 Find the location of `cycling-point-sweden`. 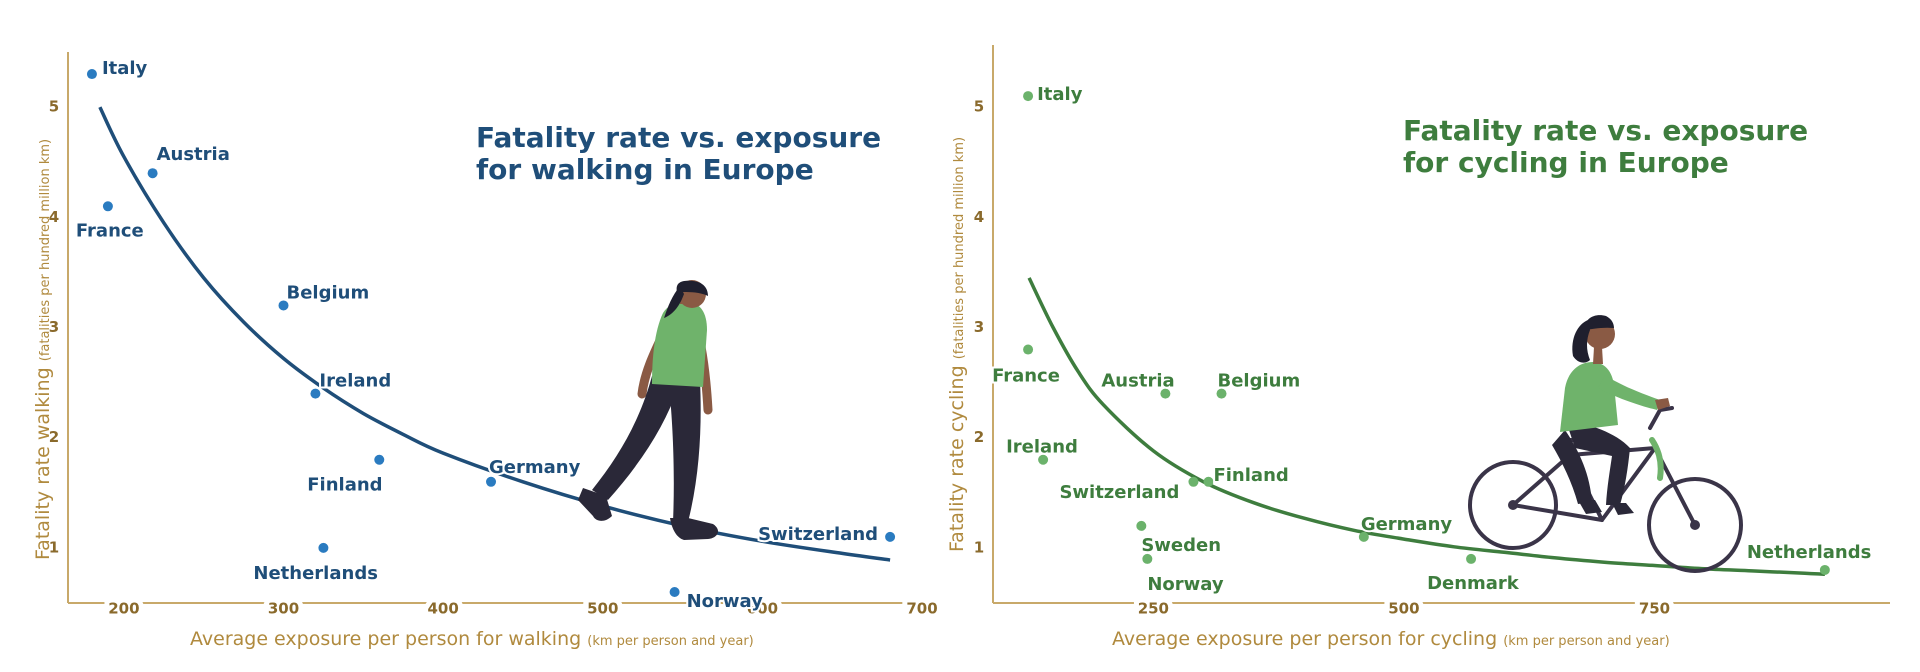

cycling-point-sweden is located at coordinates (1141, 525).